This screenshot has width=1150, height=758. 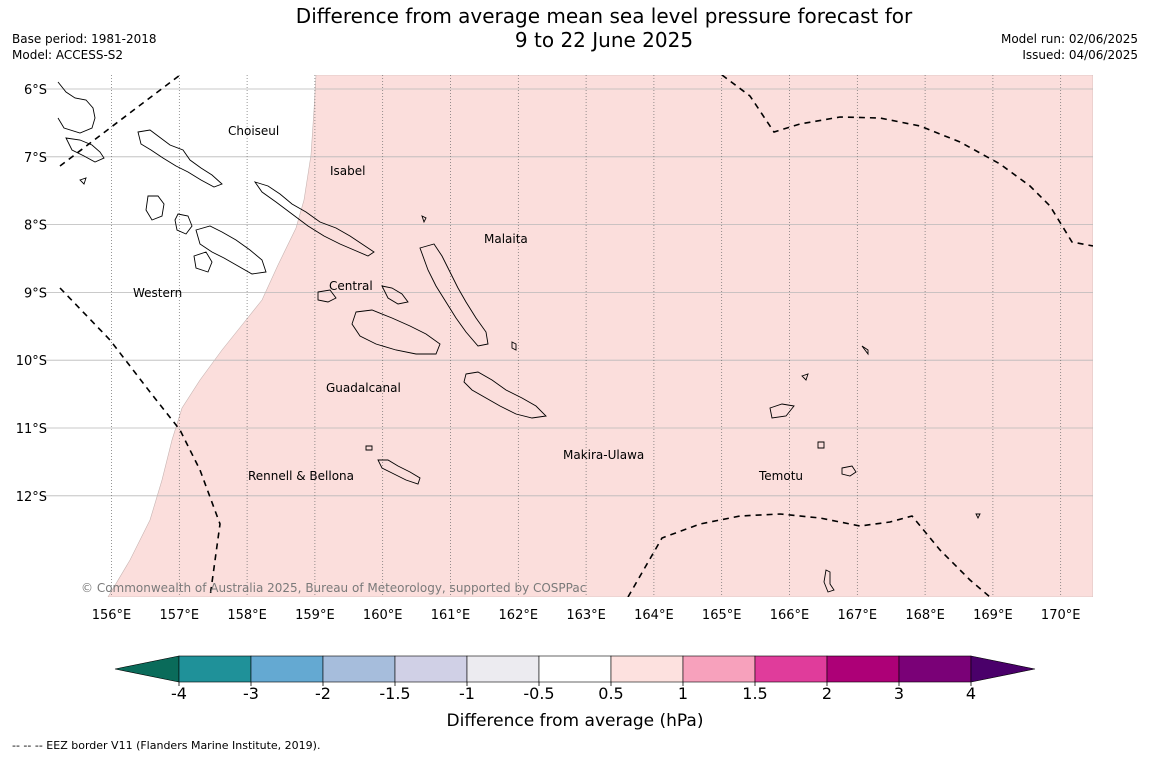 What do you see at coordinates (780, 476) in the screenshot?
I see `region-label-temotu: Temotu` at bounding box center [780, 476].